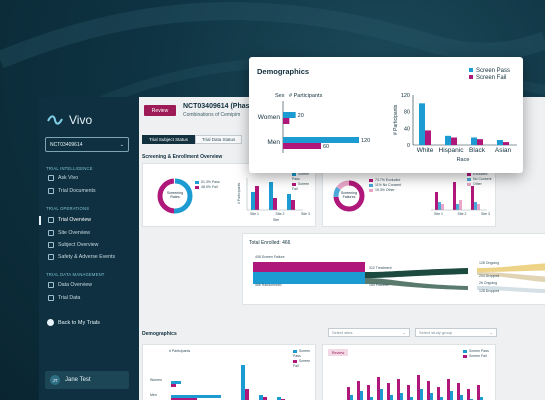  Describe the element at coordinates (51, 191) in the screenshot. I see `document-icon` at that location.